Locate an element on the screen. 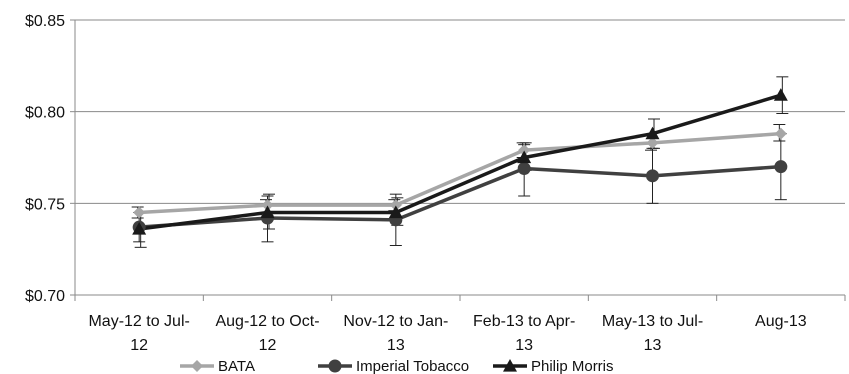  x-tick-label: Aug-12 to Oct- 12 is located at coordinates (267, 333).